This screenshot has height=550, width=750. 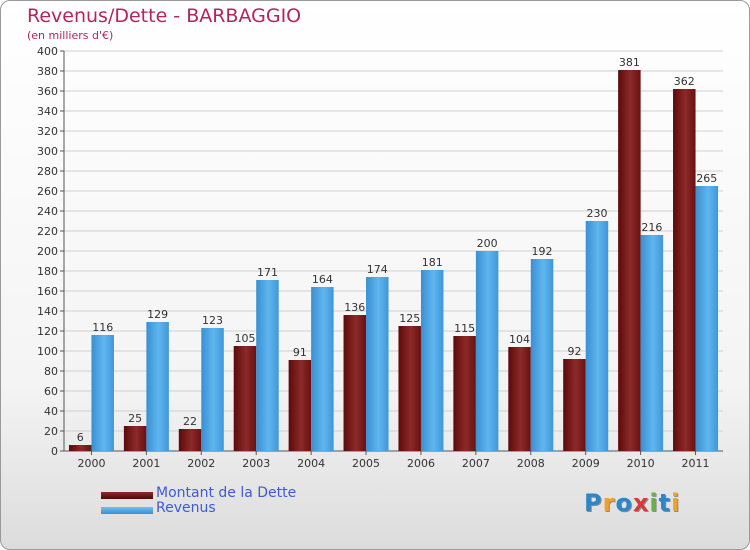 I want to click on data-label: 129, so click(x=157, y=314).